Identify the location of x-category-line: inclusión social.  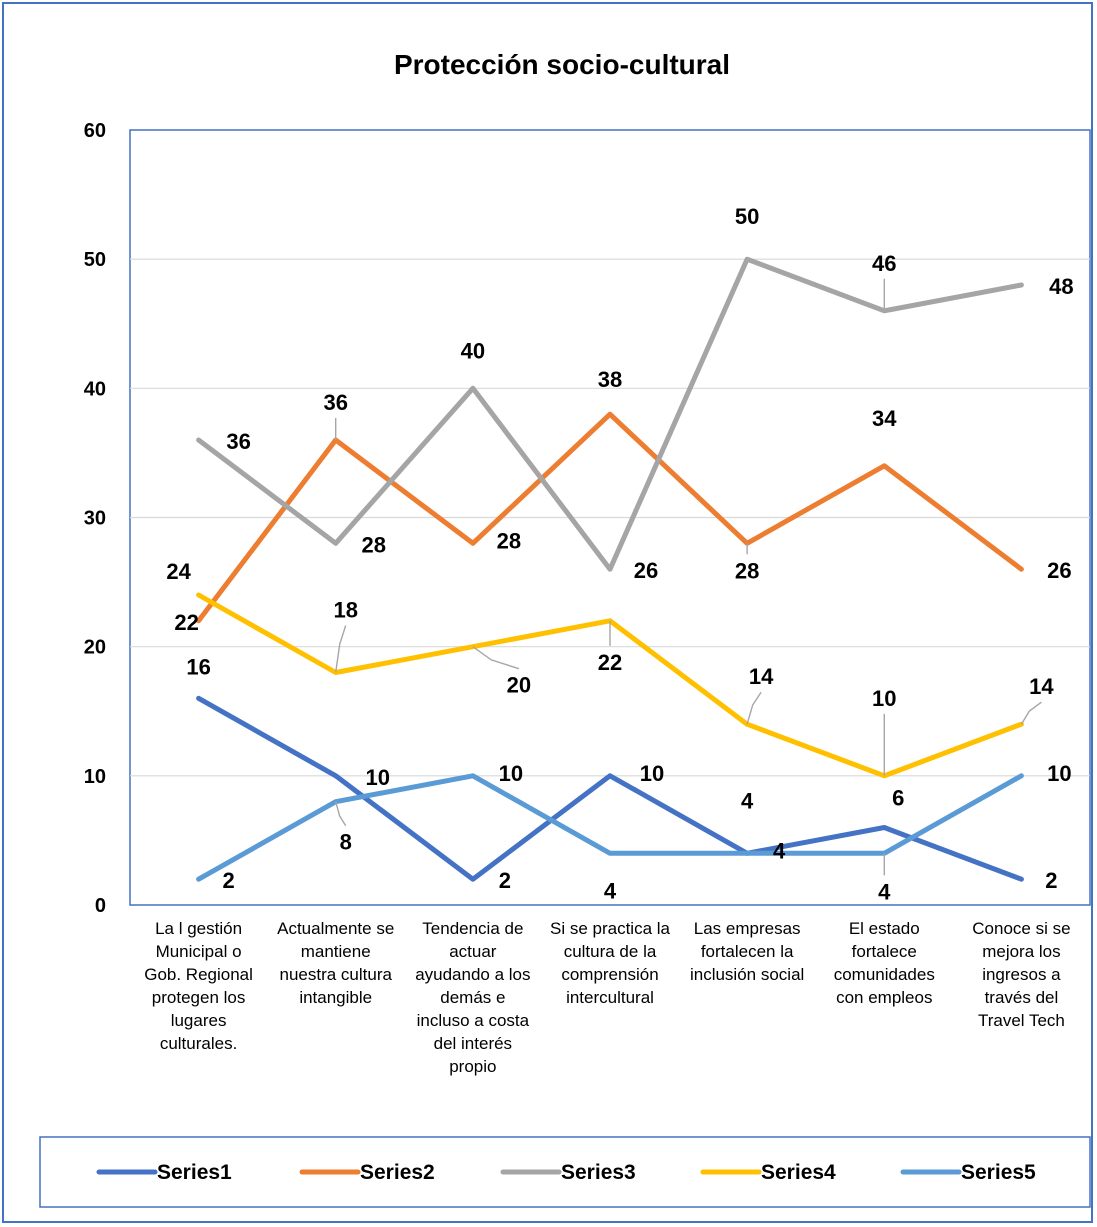
(747, 974).